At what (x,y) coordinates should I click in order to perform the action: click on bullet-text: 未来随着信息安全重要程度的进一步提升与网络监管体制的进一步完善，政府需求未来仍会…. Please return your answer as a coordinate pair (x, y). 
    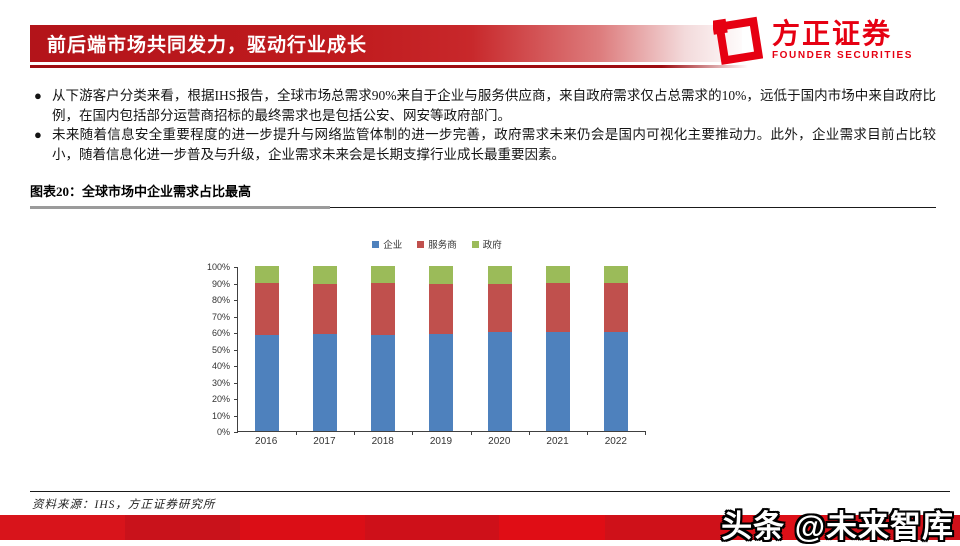
    Looking at the image, I should click on (494, 144).